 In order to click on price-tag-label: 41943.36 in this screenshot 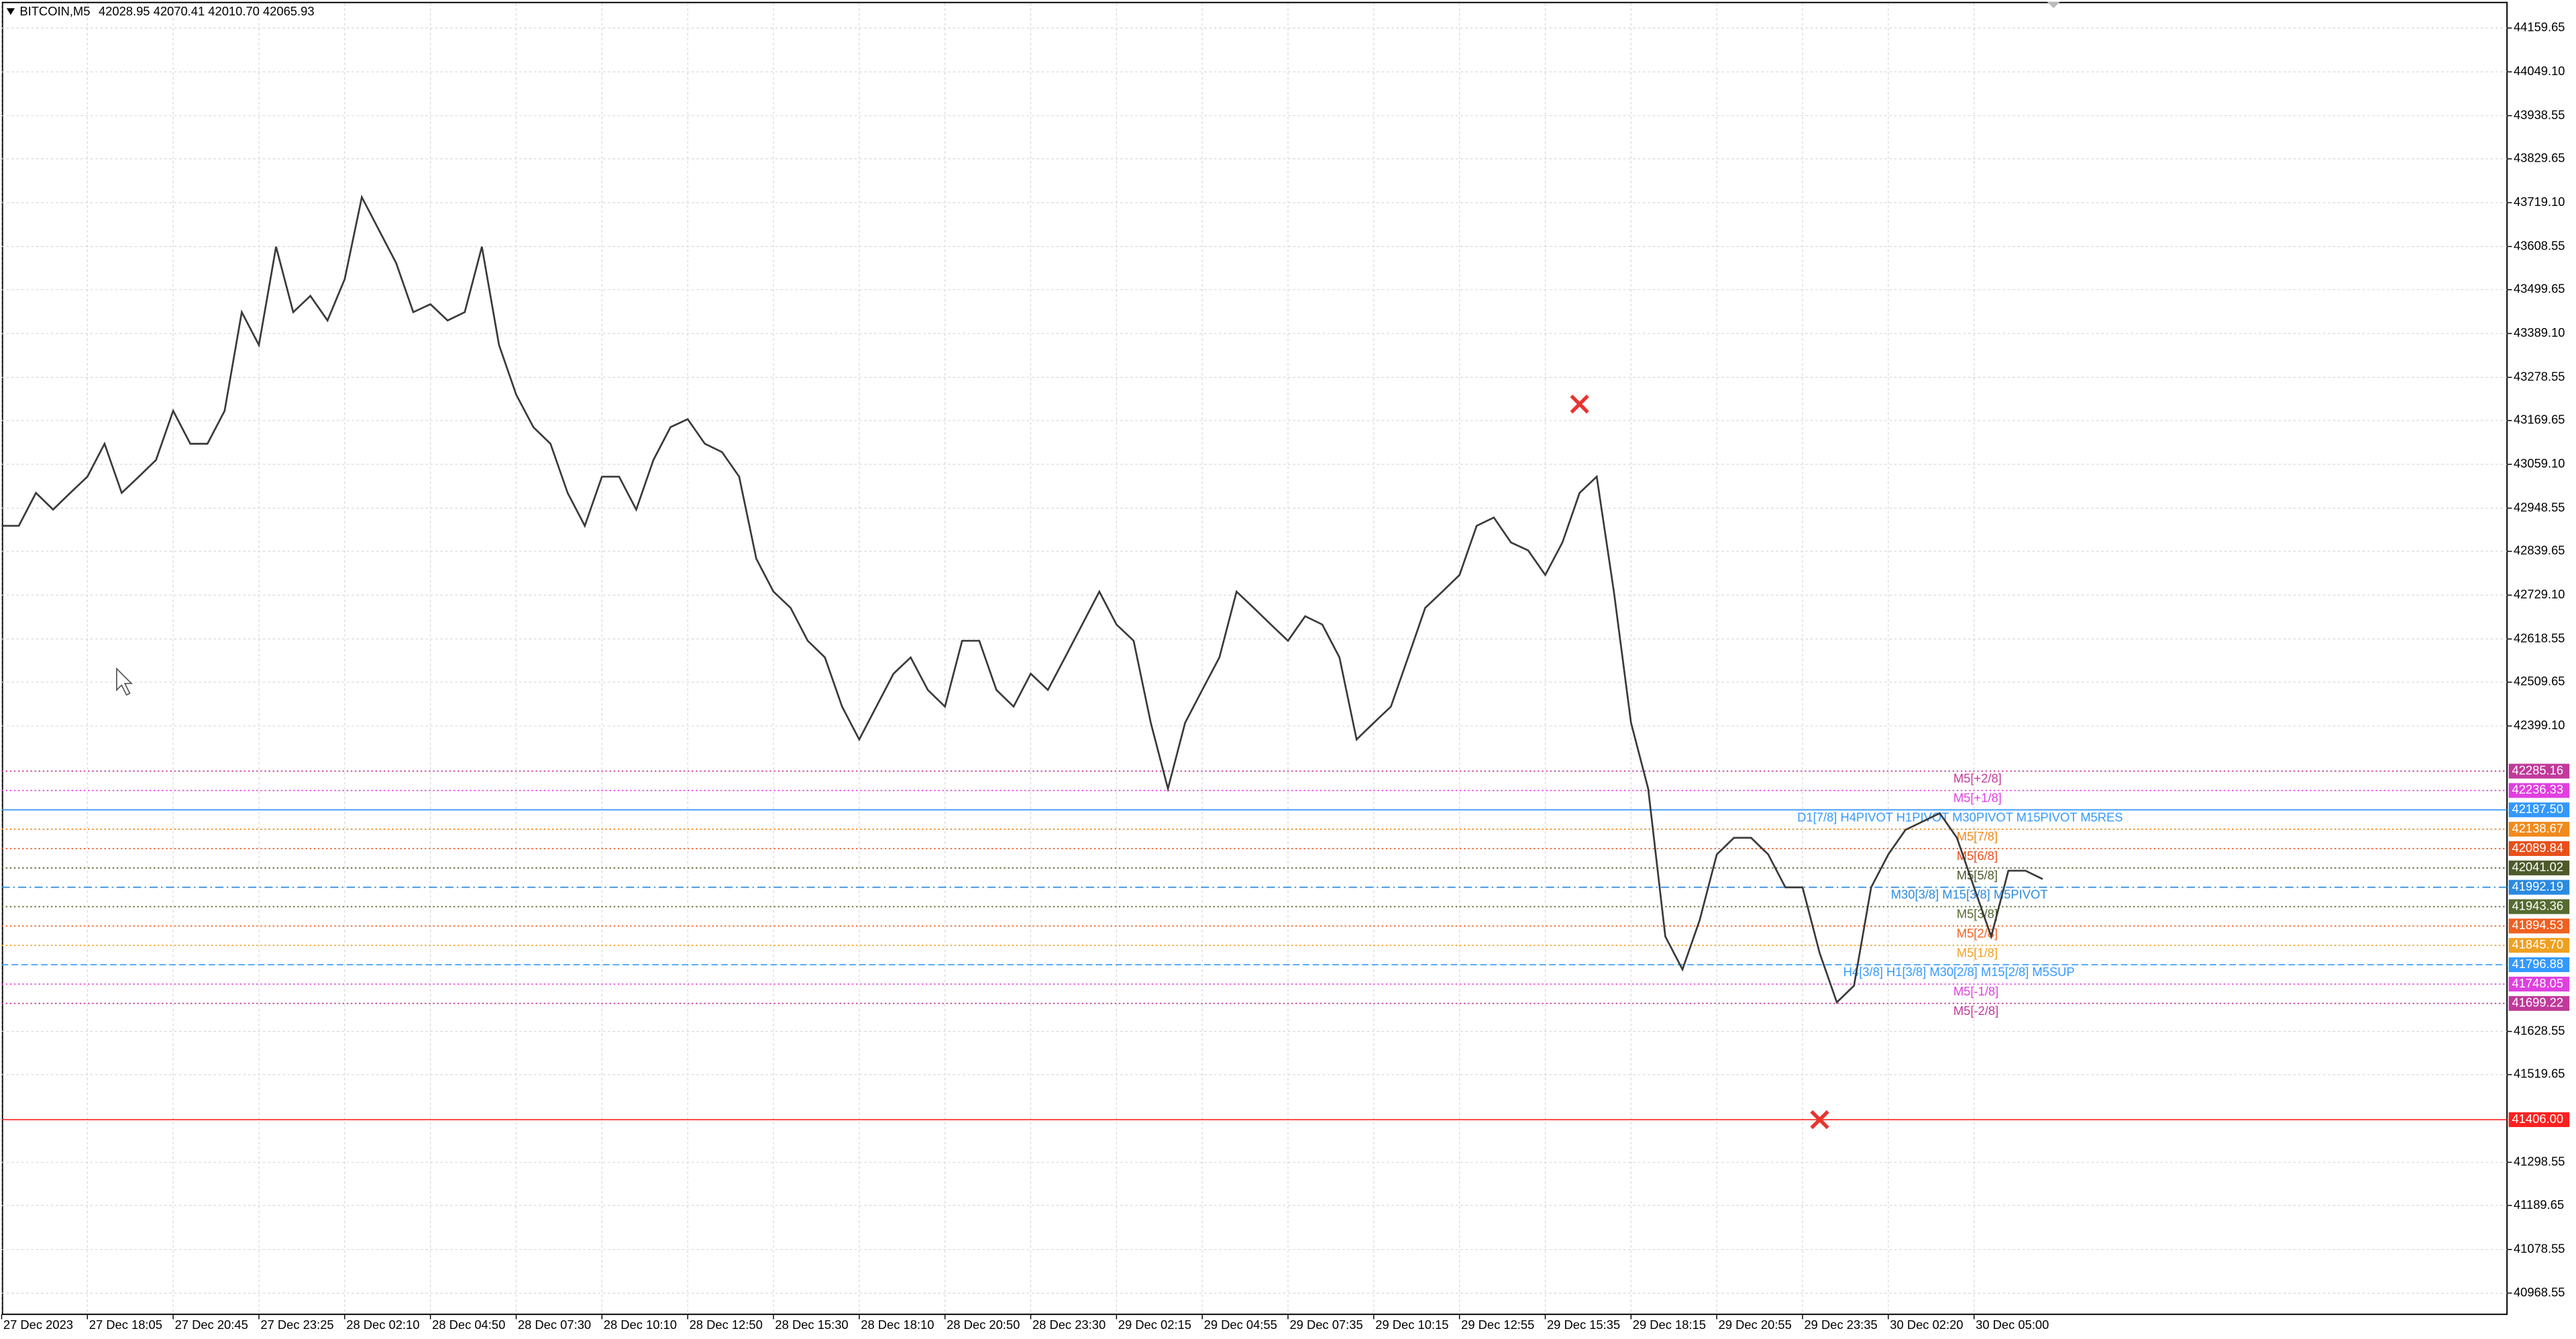, I will do `click(2537, 905)`.